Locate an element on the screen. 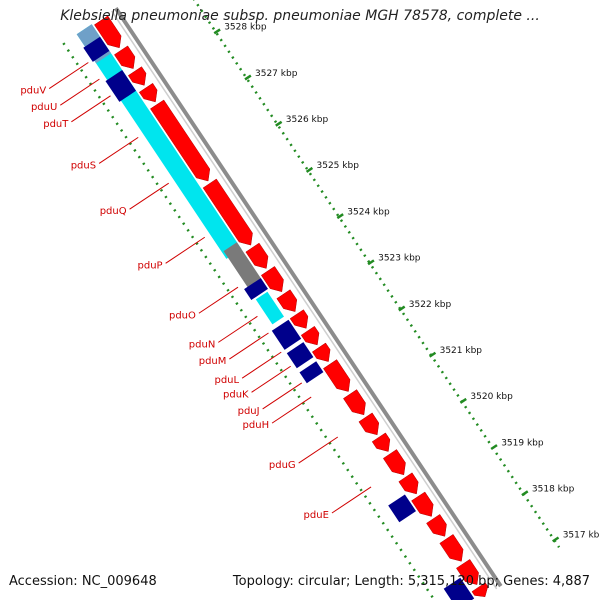 The width and height of the screenshot is (600, 600). gray-feature-block is located at coordinates (244, 267).